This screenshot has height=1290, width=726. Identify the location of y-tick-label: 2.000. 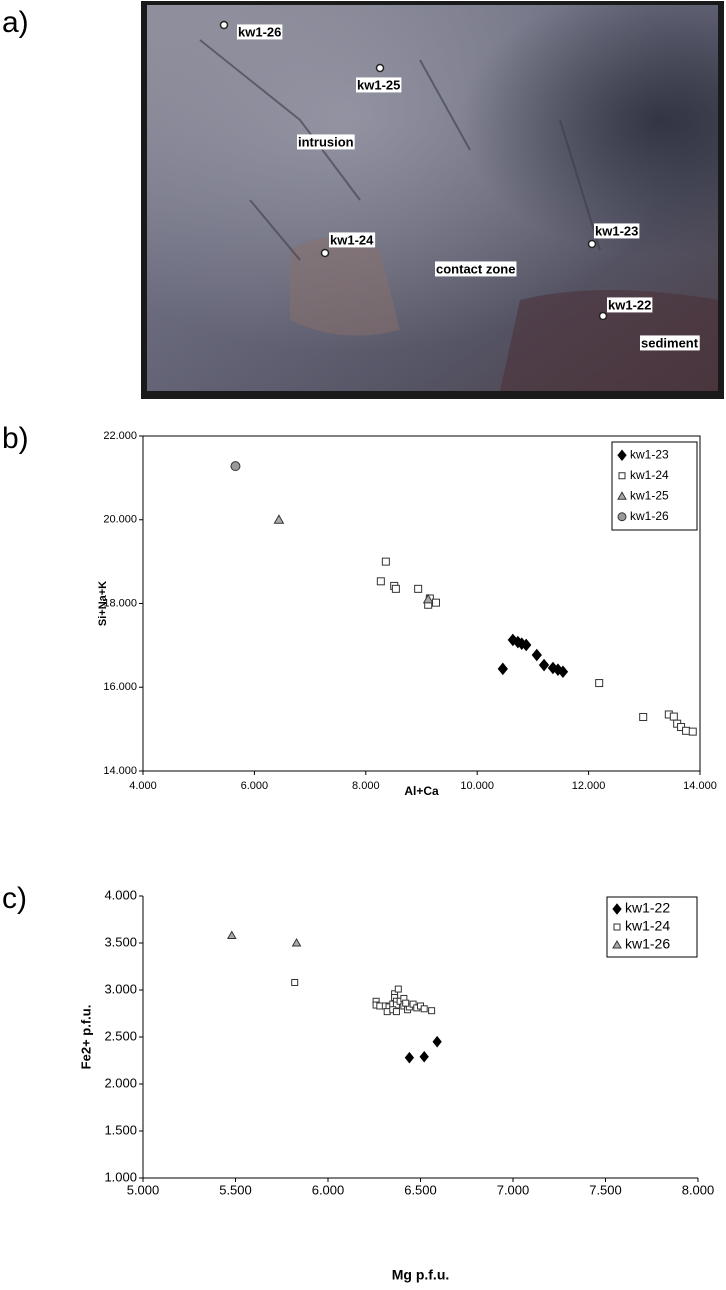
(120, 1082).